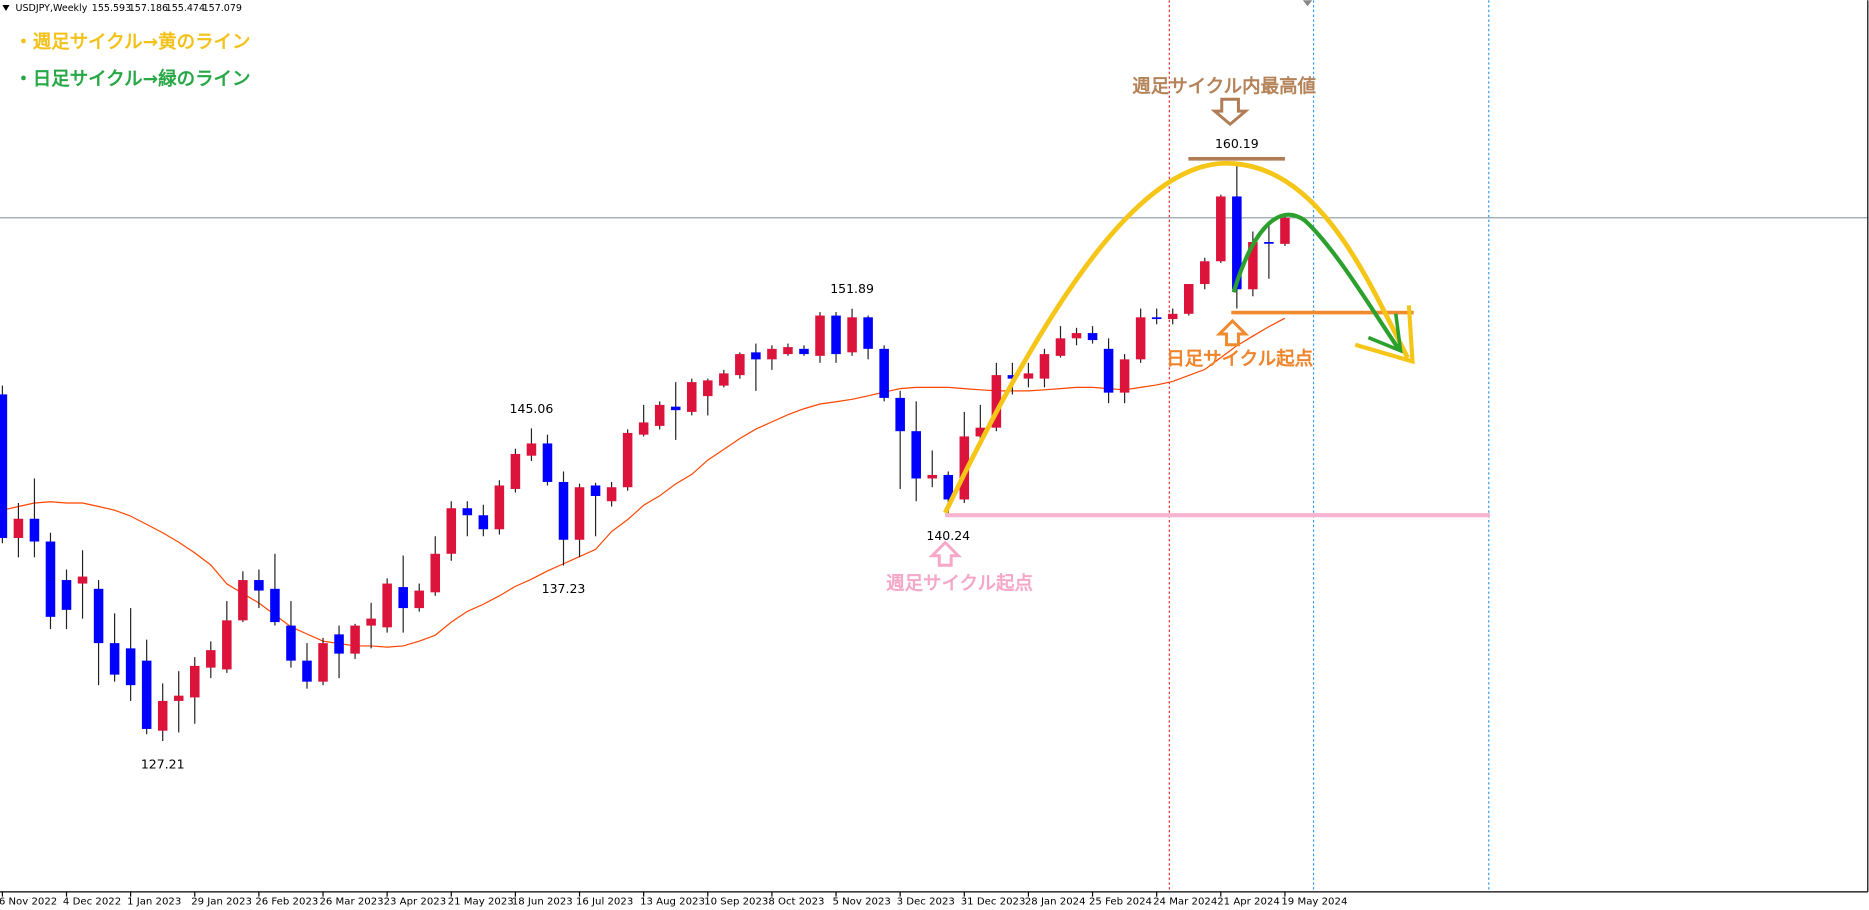 The height and width of the screenshot is (910, 1869). Describe the element at coordinates (604, 901) in the screenshot. I see `x-tick-label: 16 Jul 2023` at that location.